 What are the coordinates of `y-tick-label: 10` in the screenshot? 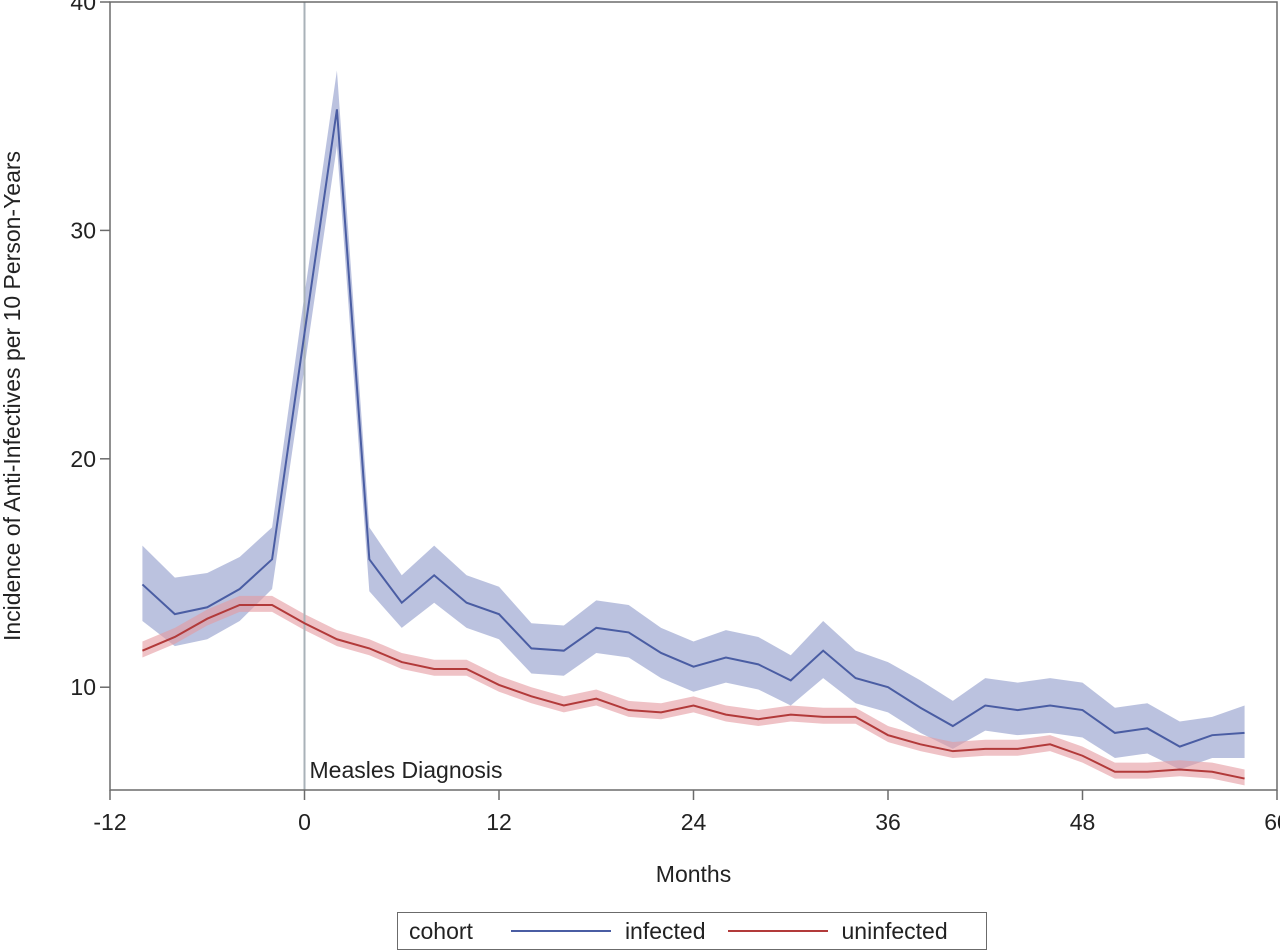 It's located at (83, 687).